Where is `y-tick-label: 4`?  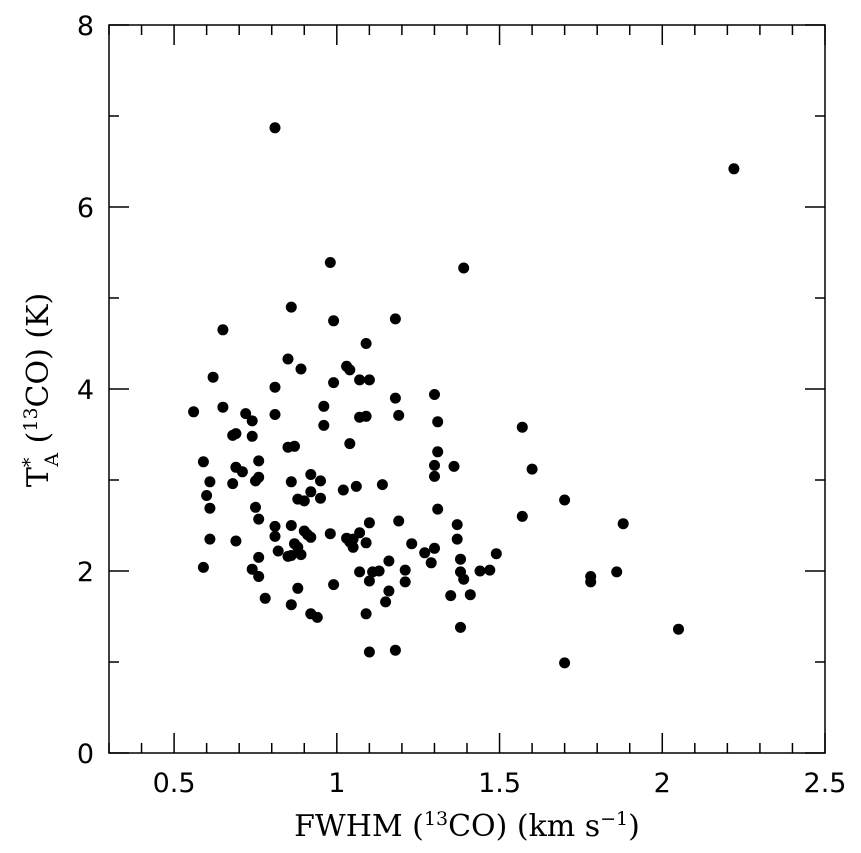
y-tick-label: 4 is located at coordinates (85, 390).